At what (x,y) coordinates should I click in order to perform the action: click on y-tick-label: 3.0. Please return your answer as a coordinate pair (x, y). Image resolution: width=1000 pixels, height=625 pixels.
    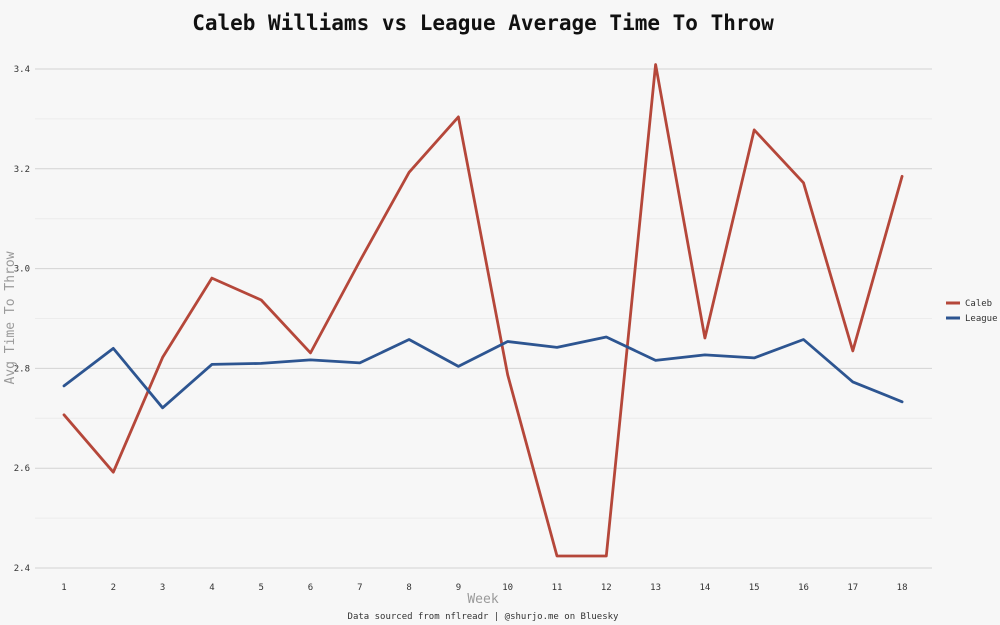
    Looking at the image, I should click on (22, 270).